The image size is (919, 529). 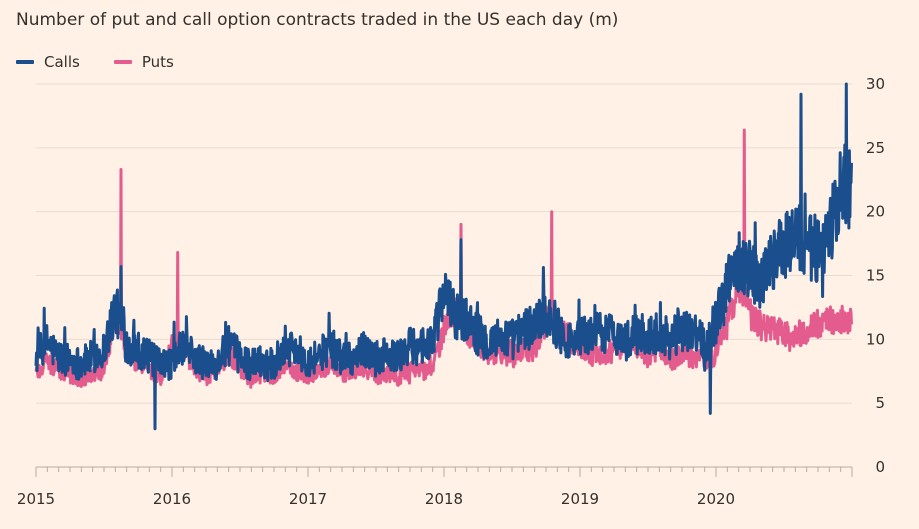 What do you see at coordinates (62, 62) in the screenshot?
I see `legend-label-calls: Calls` at bounding box center [62, 62].